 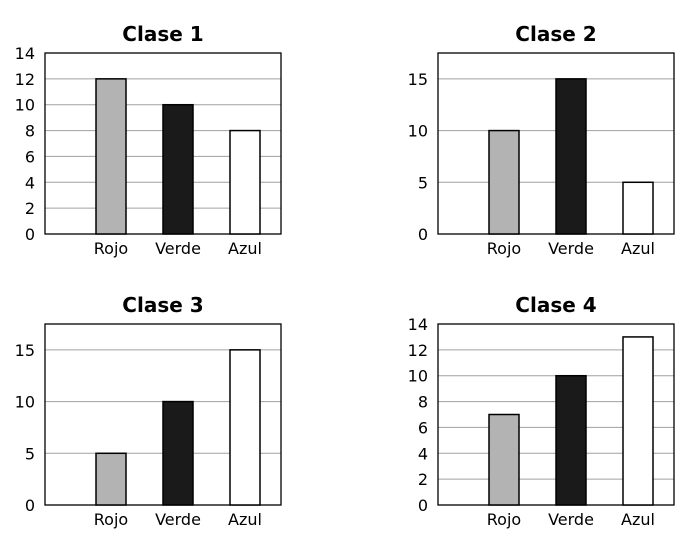 I want to click on chart-title: Clase 4, so click(x=555, y=305).